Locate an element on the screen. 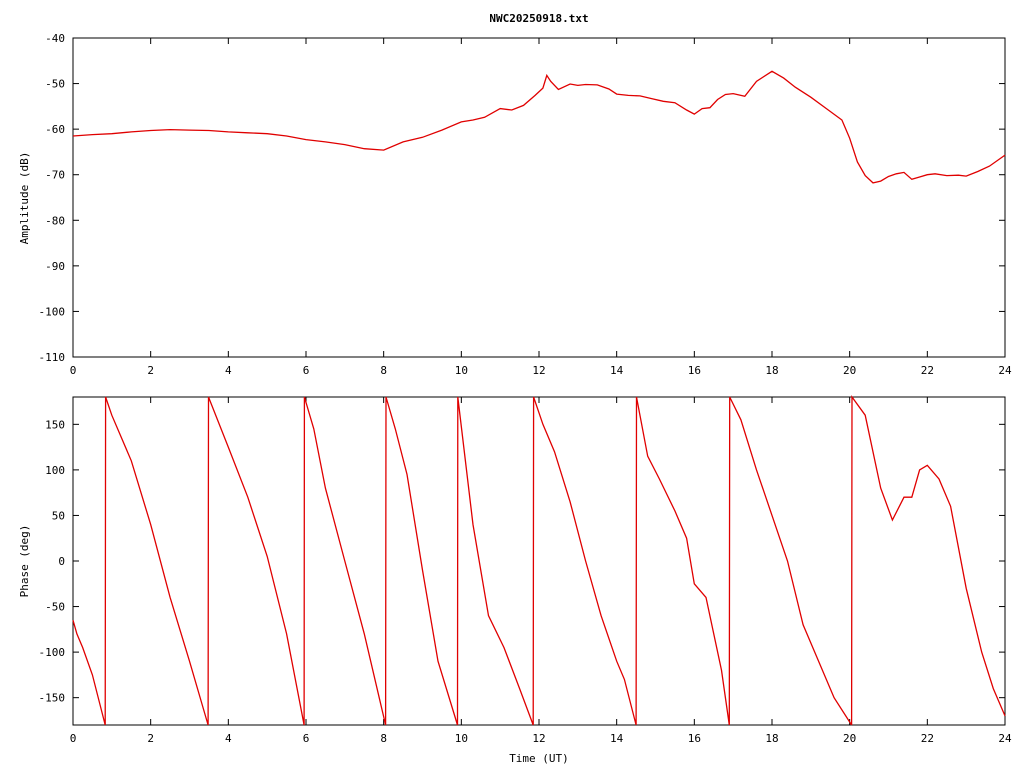 The height and width of the screenshot is (768, 1024). amplitude-x-tick-label: 6 is located at coordinates (306, 370).